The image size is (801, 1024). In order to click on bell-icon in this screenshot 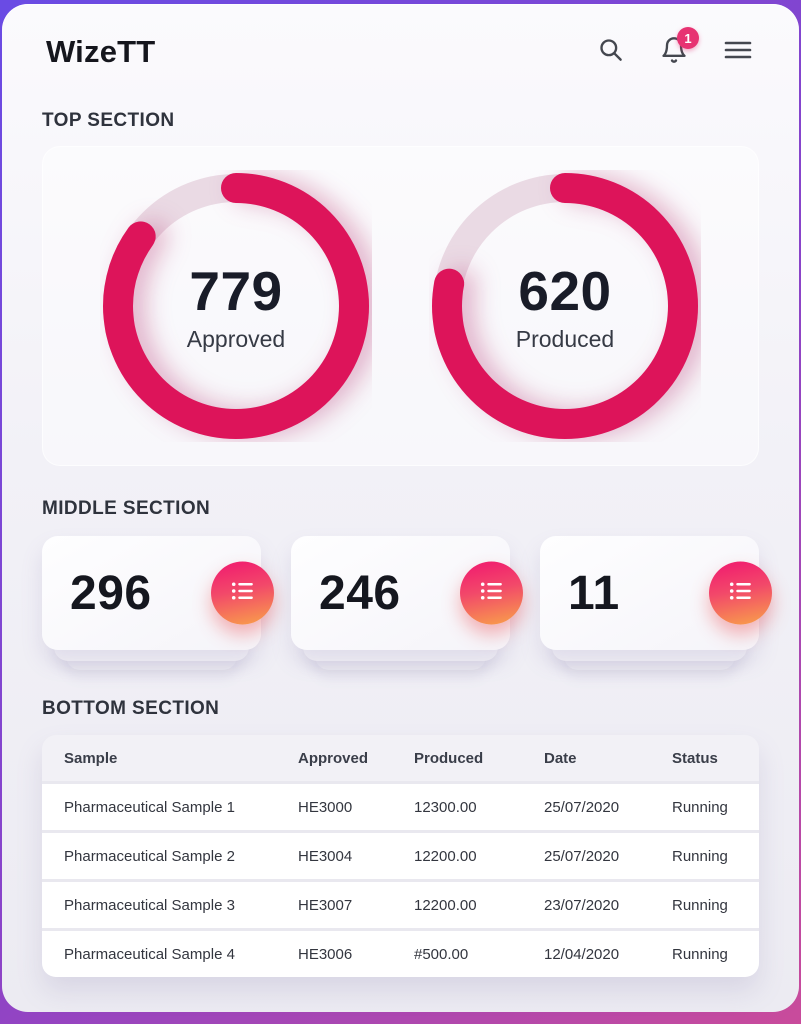, I will do `click(674, 52)`.